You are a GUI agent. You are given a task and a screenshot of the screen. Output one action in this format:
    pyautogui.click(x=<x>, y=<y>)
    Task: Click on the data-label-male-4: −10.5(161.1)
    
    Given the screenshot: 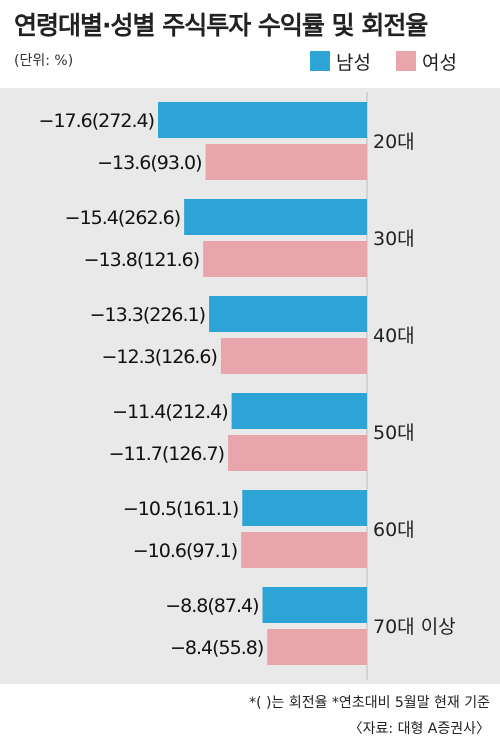 What is the action you would take?
    pyautogui.click(x=180, y=509)
    